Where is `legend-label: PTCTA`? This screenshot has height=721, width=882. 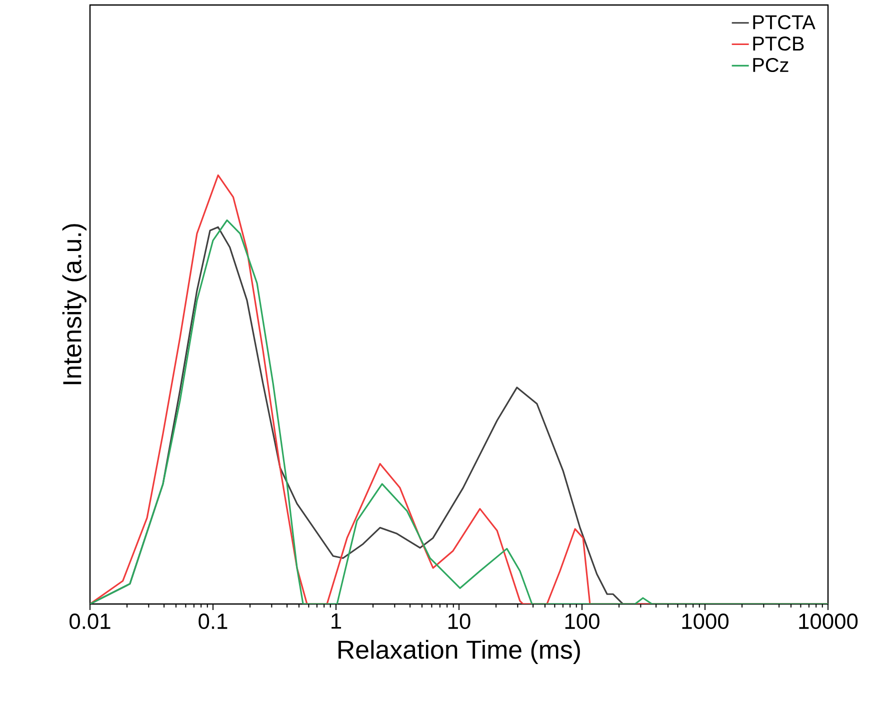
legend-label: PTCTA is located at coordinates (784, 22).